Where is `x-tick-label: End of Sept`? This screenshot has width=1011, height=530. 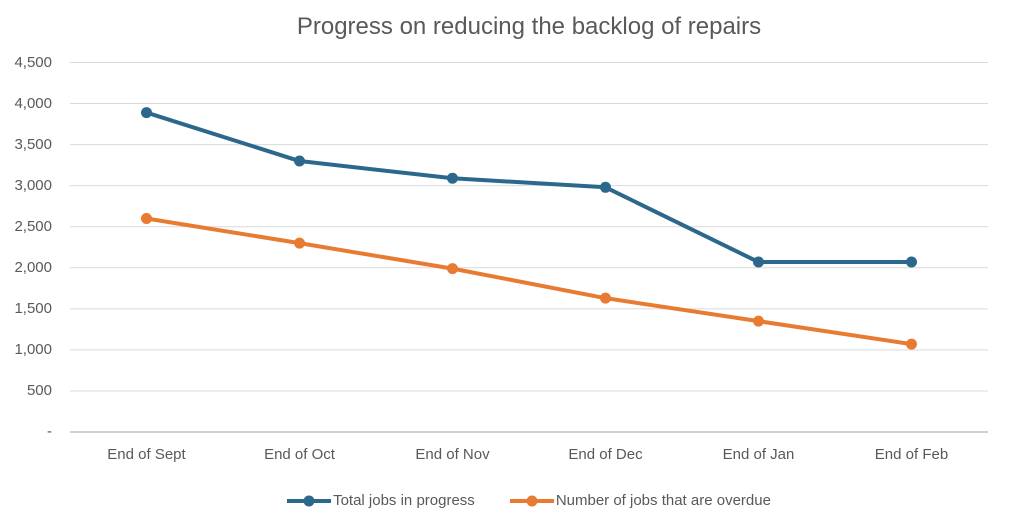
x-tick-label: End of Sept is located at coordinates (146, 454).